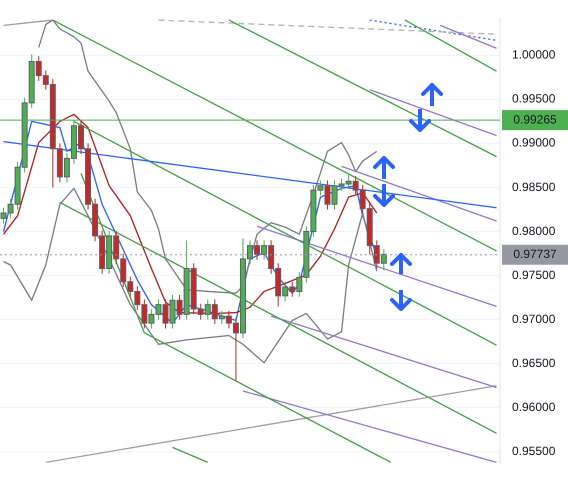  I want to click on y-tick-label: 0.96500, so click(534, 363).